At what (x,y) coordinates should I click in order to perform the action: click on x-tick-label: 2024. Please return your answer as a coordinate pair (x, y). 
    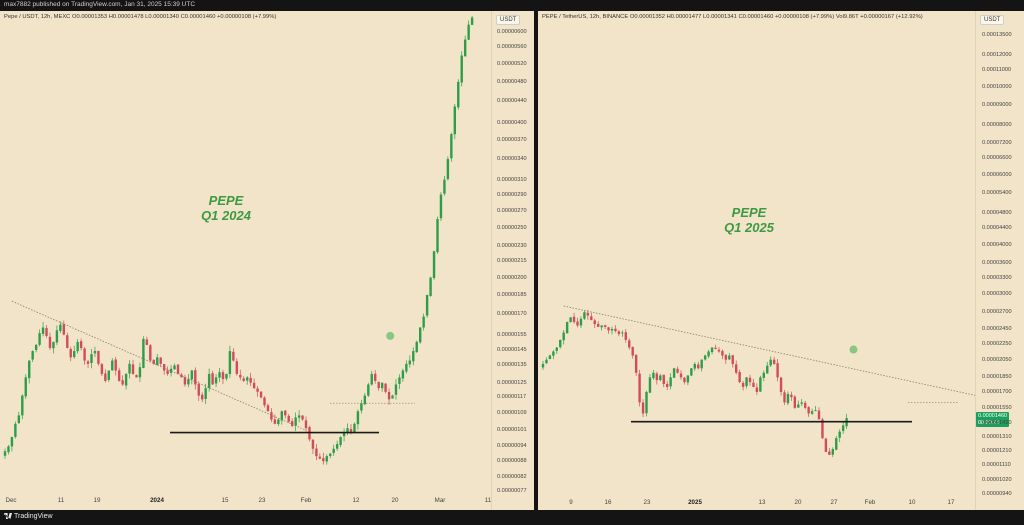
    Looking at the image, I should click on (157, 500).